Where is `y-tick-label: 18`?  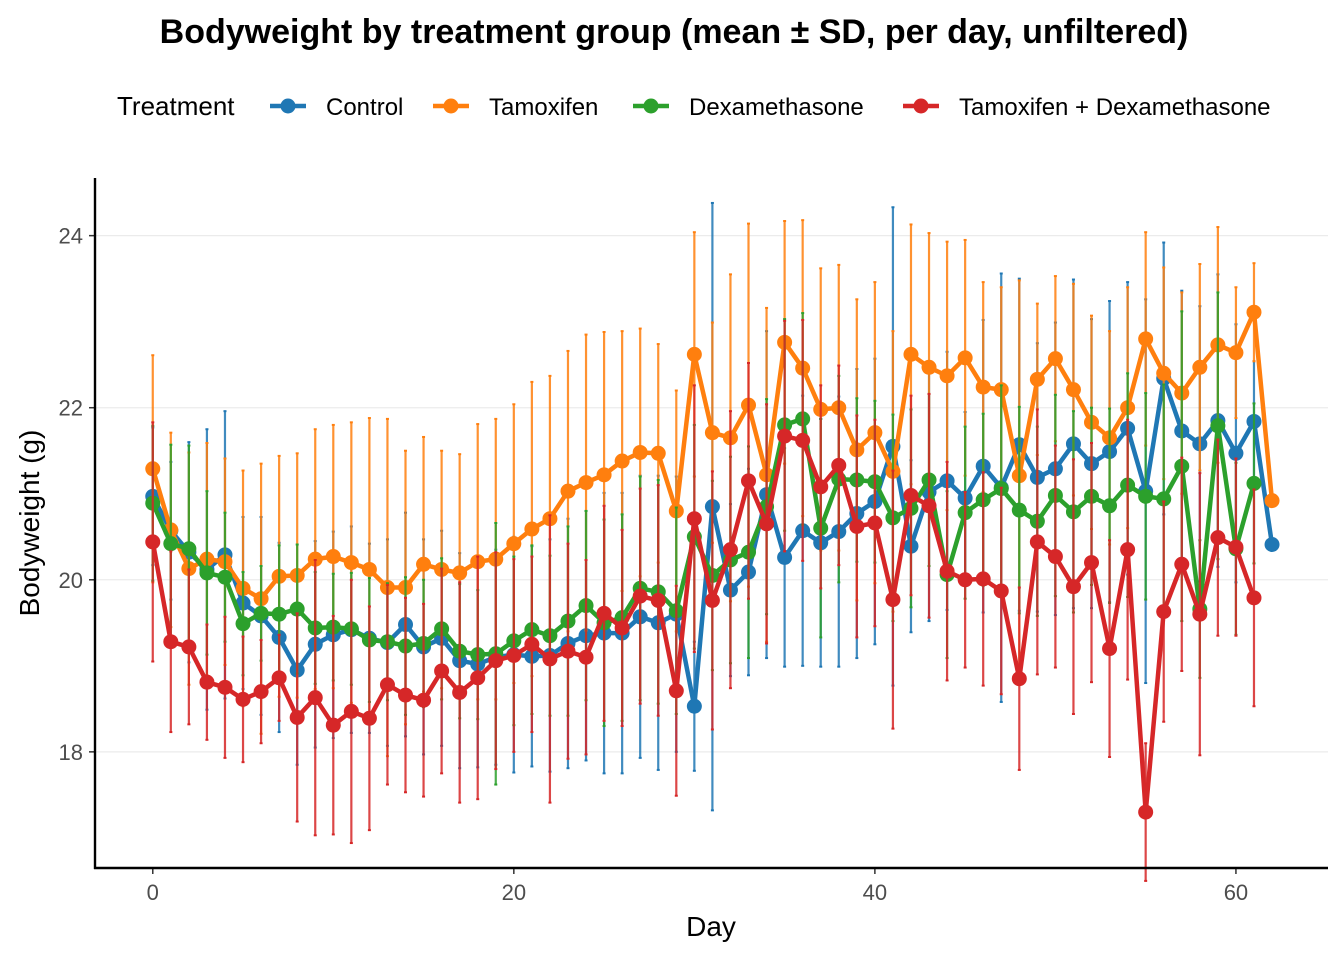
y-tick-label: 18 is located at coordinates (71, 752).